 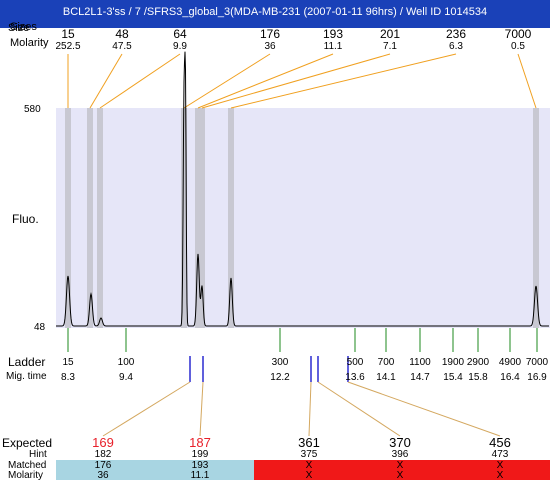 What do you see at coordinates (200, 442) in the screenshot?
I see `expected-value: 187` at bounding box center [200, 442].